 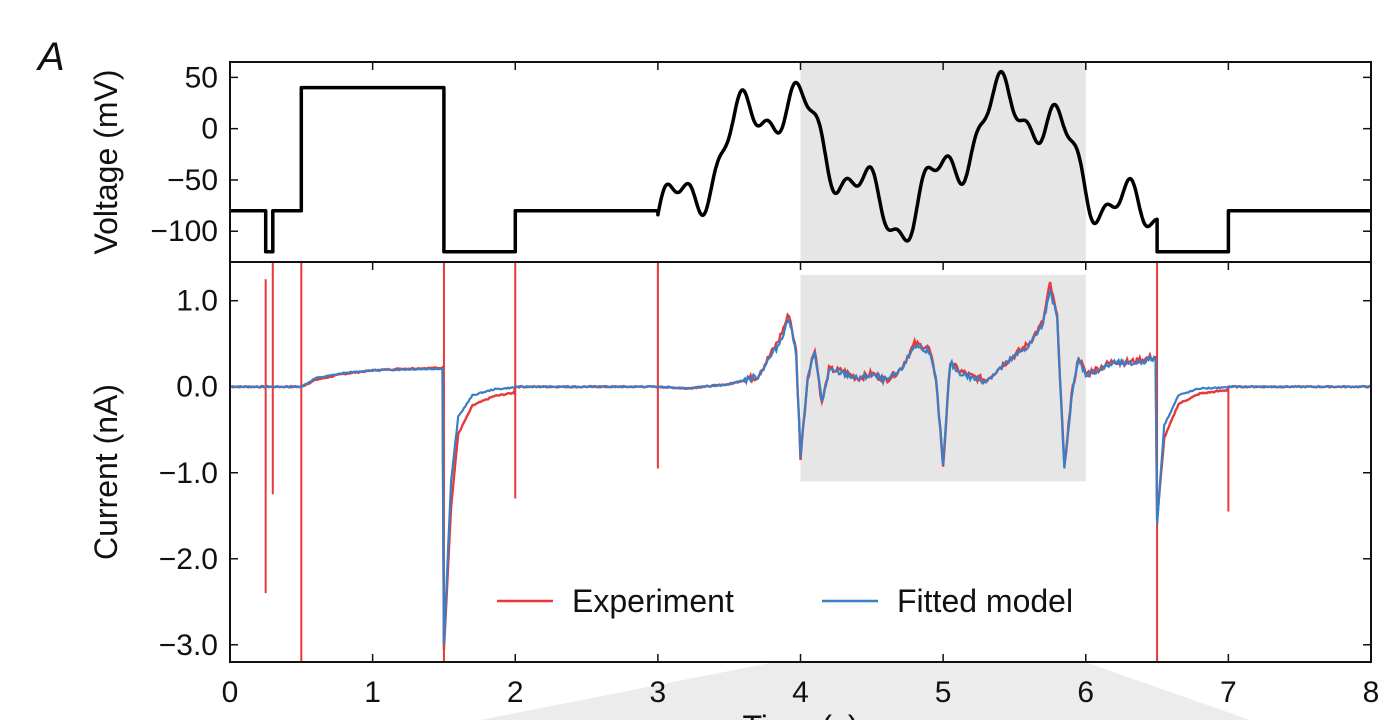 What do you see at coordinates (197, 387) in the screenshot?
I see `current-y-tick-label: 0.0` at bounding box center [197, 387].